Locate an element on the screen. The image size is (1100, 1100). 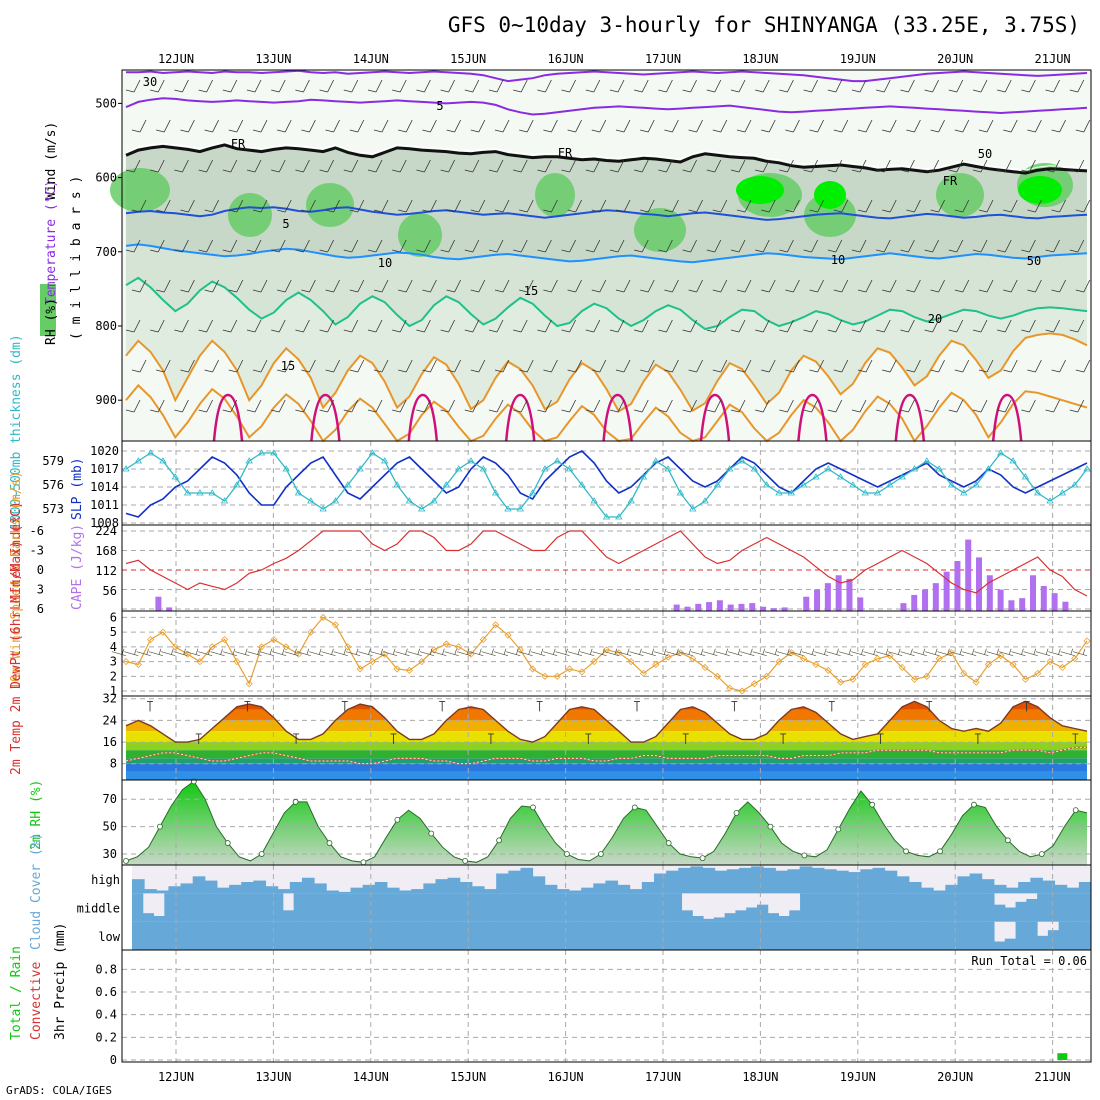
temp-band is located at coordinates (606, 726).